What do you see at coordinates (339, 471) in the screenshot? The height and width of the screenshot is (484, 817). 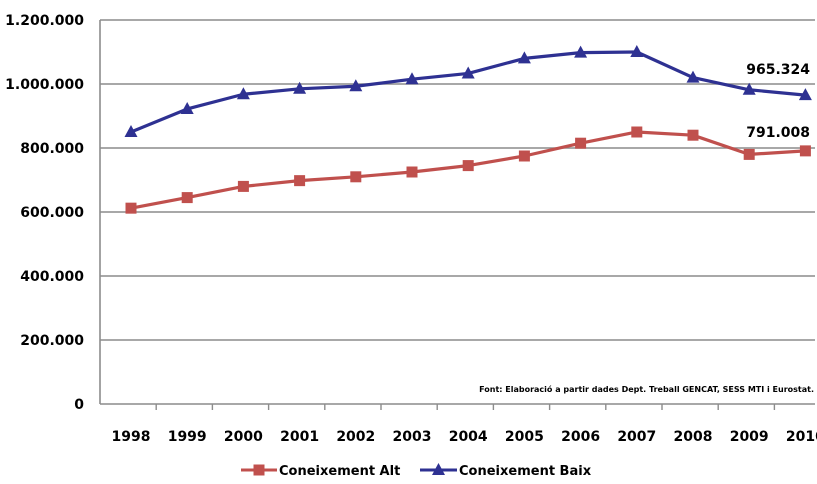 I see `legend-label-coneixement-alt: Coneixement Alt` at bounding box center [339, 471].